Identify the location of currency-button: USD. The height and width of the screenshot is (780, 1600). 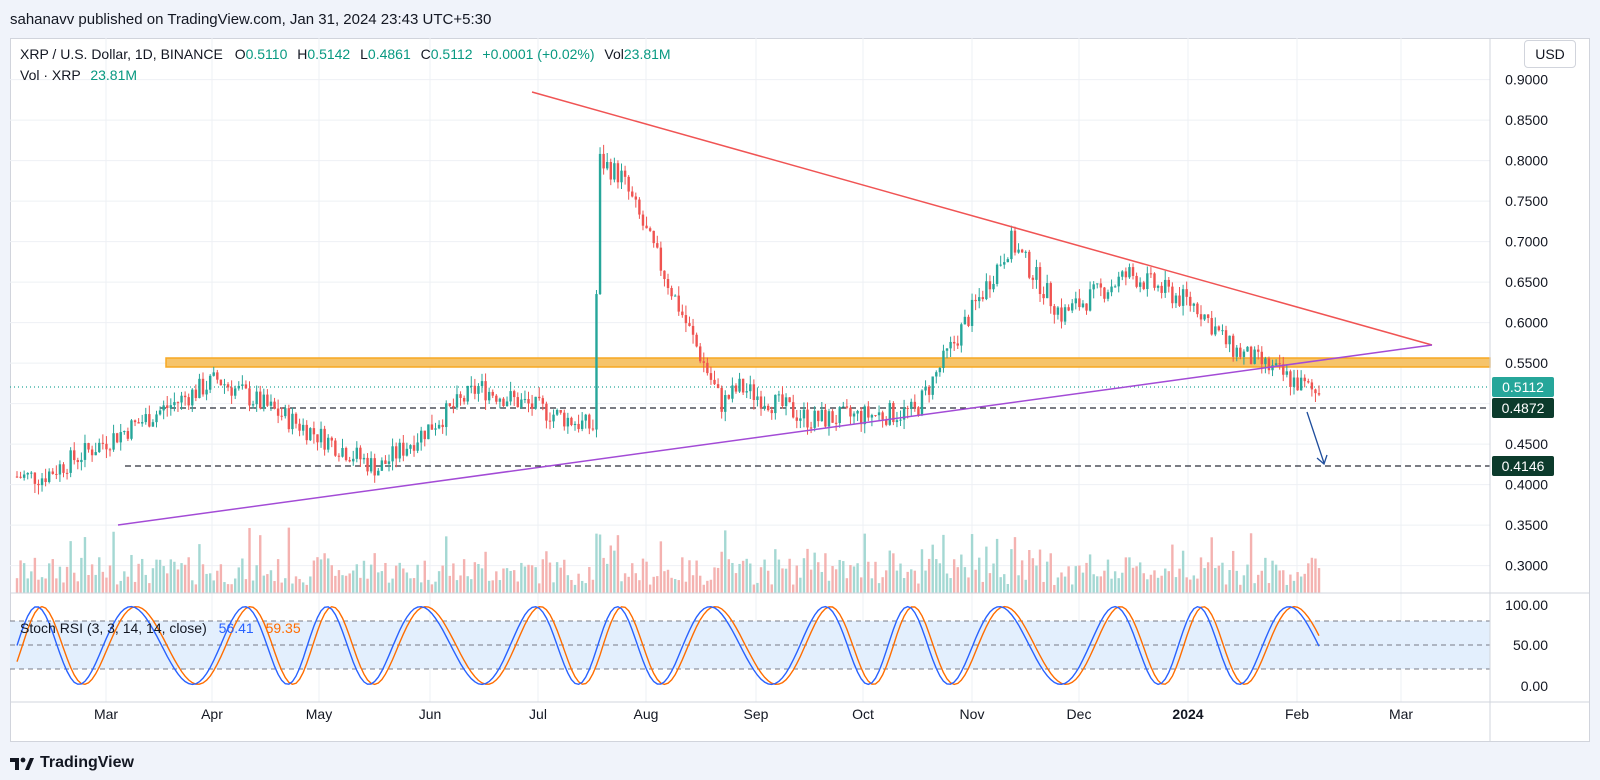
(1550, 54).